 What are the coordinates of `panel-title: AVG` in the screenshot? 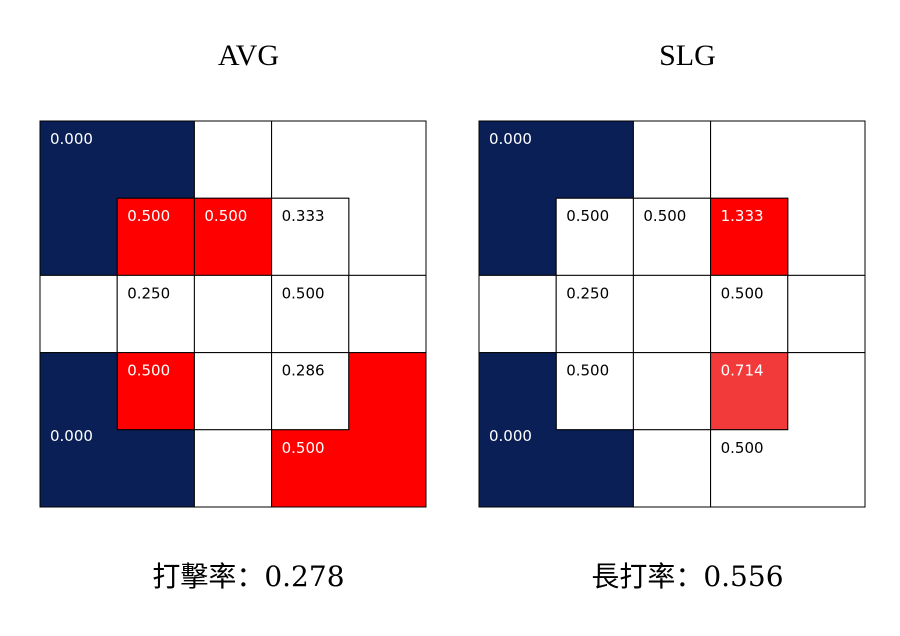 It's located at (248, 55).